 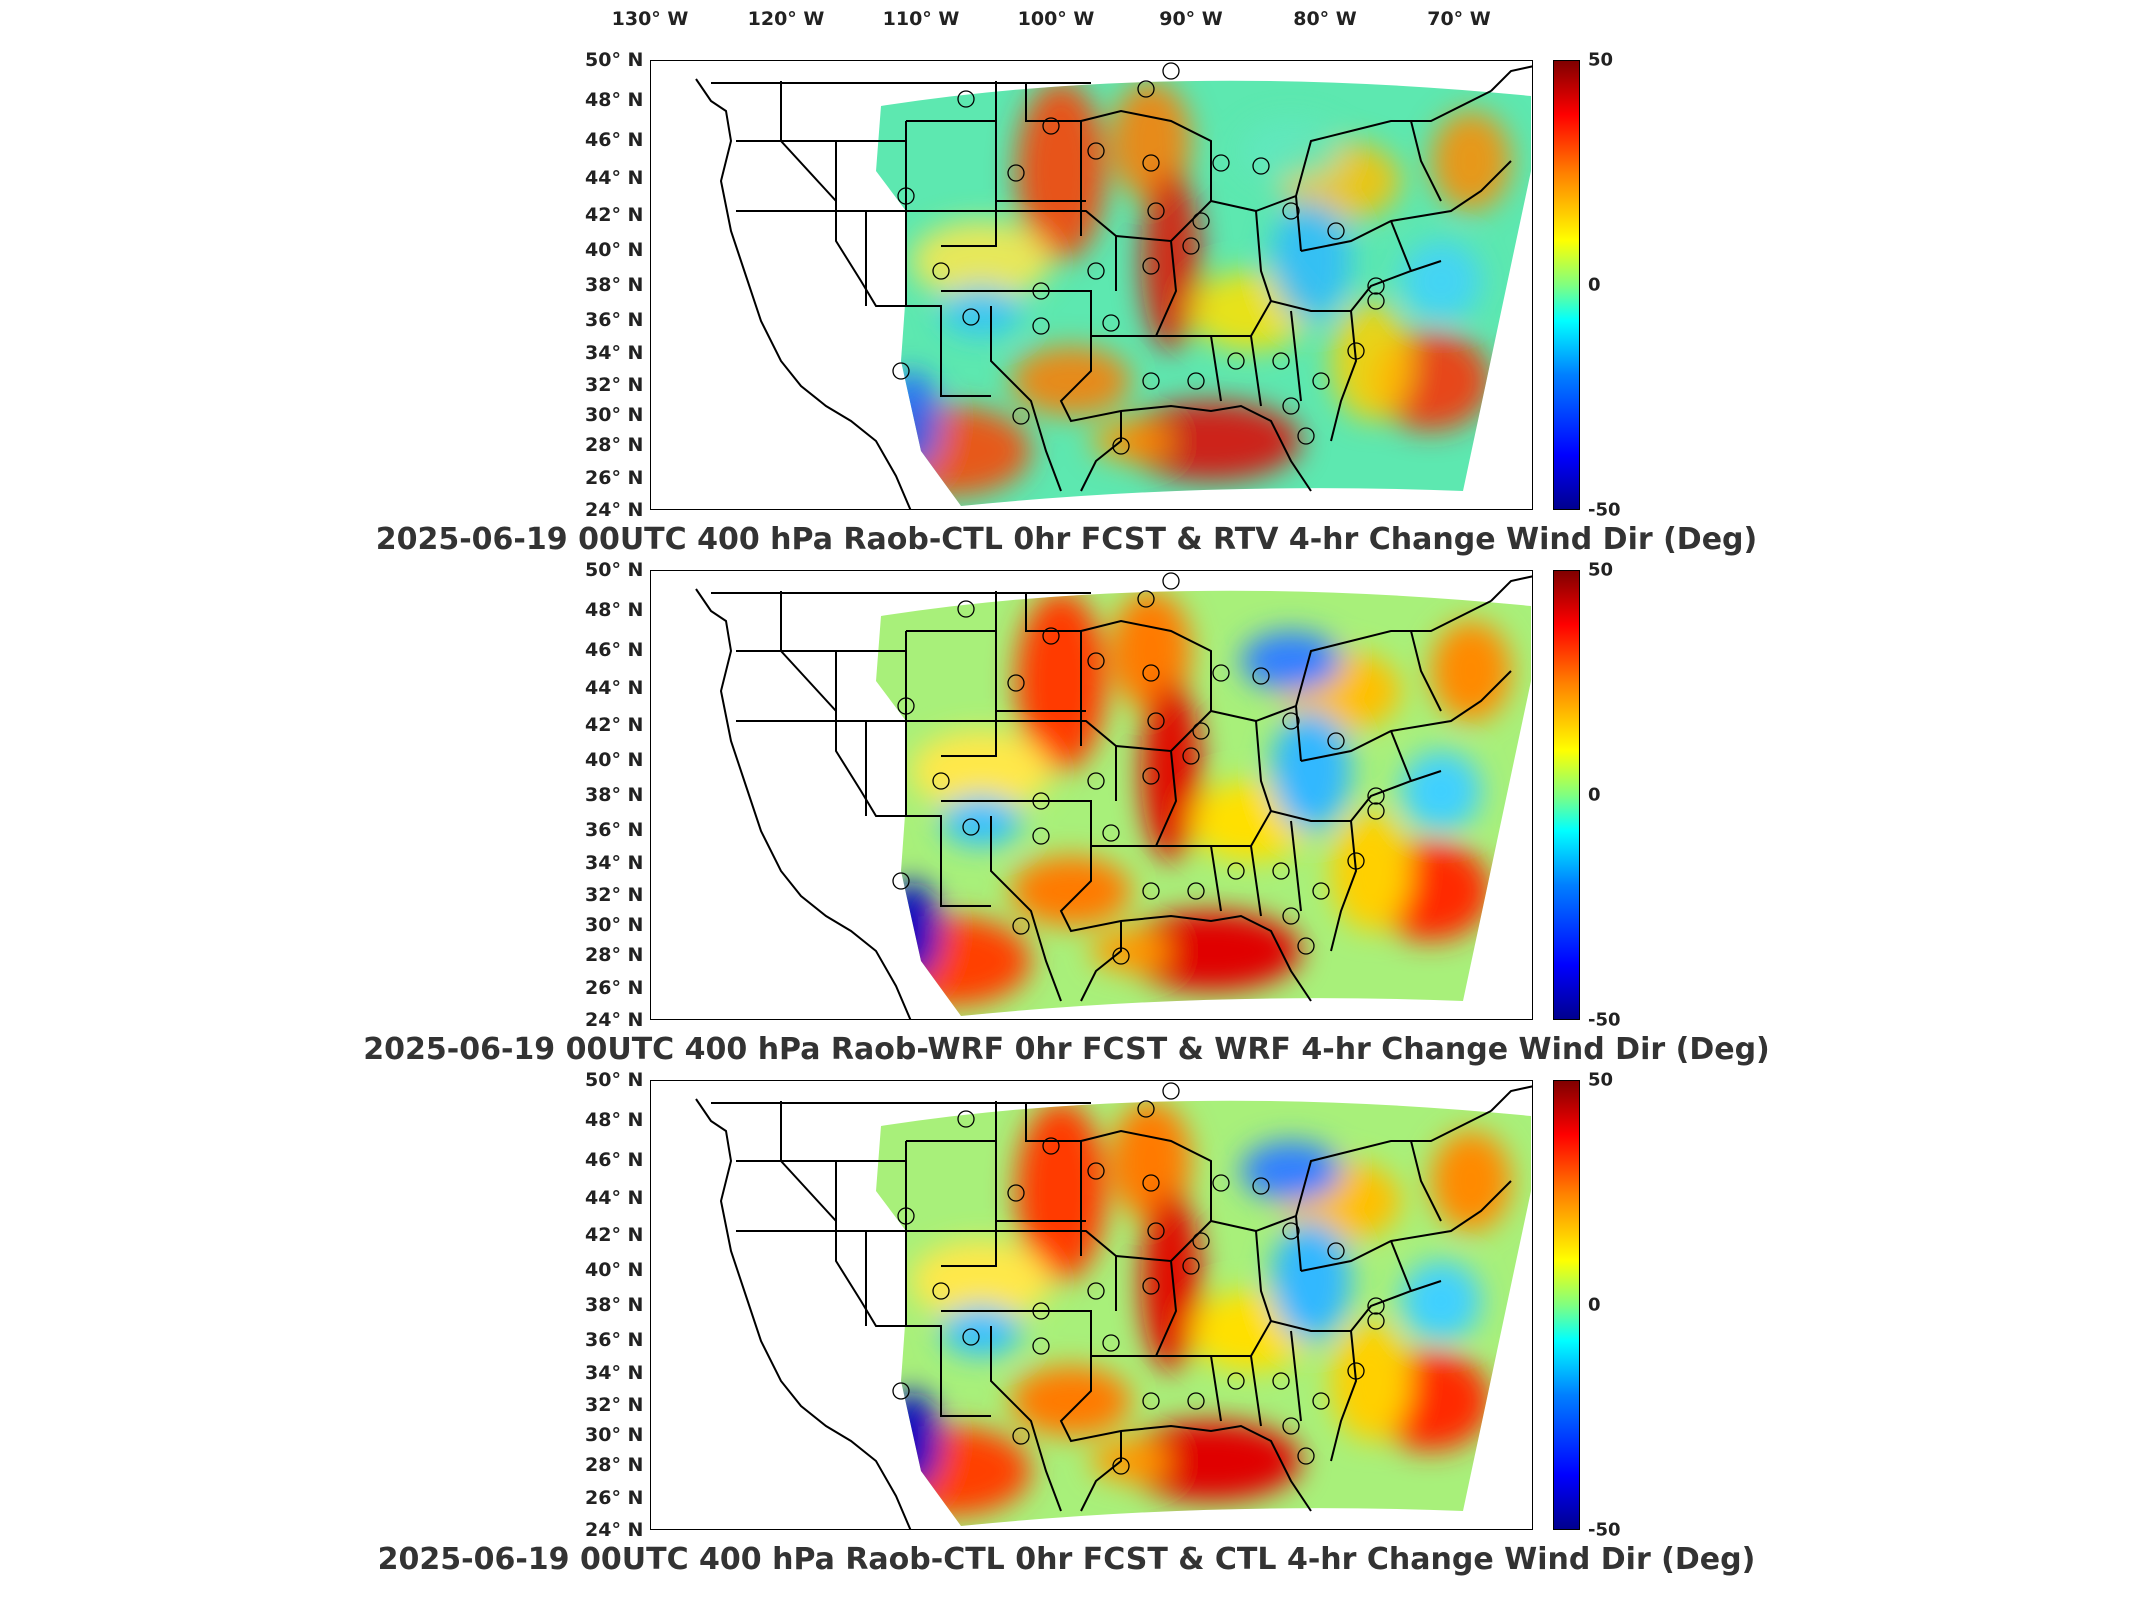 I want to click on lat-label: 38° N, so click(x=614, y=795).